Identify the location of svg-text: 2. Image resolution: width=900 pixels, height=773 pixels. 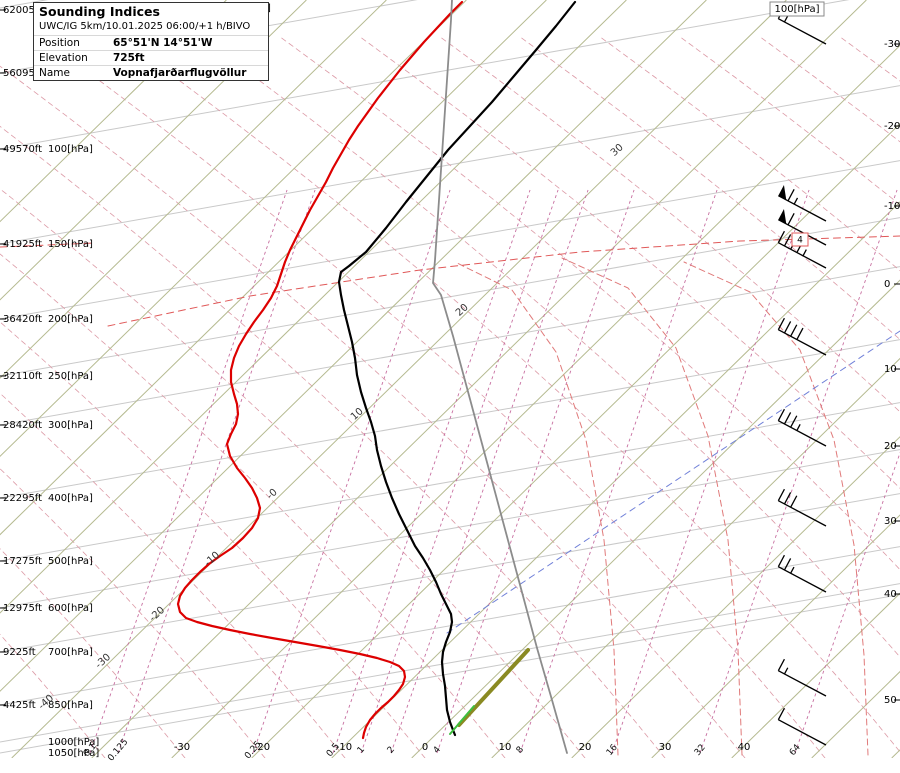
(391, 750).